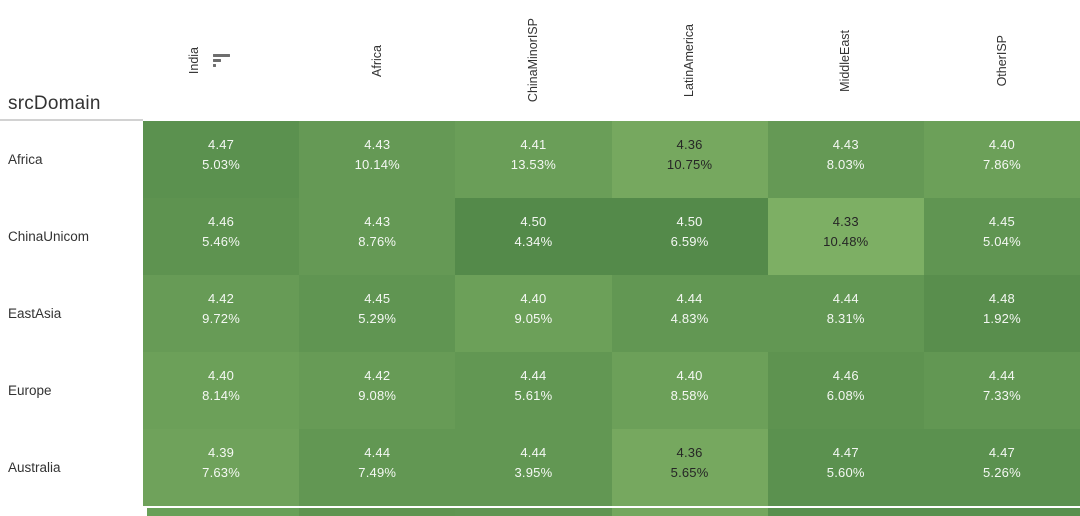 The height and width of the screenshot is (516, 1080). Describe the element at coordinates (1001, 390) in the screenshot. I see `cell-europe-otherisp: 4.44 7.33%` at that location.